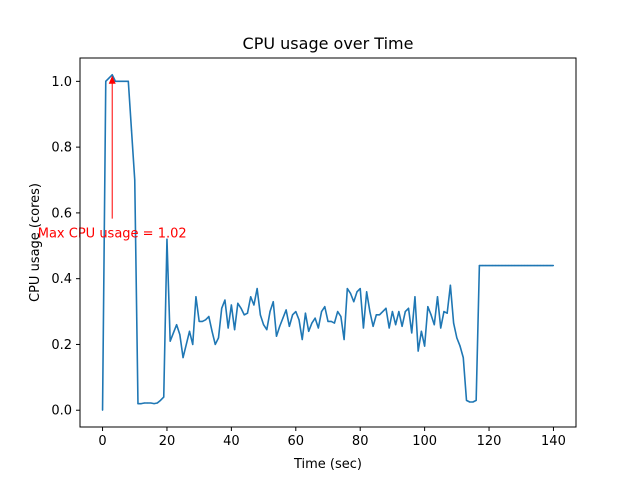 Image resolution: width=640 pixels, height=480 pixels. I want to click on y-tick-label: 0.2, so click(61, 345).